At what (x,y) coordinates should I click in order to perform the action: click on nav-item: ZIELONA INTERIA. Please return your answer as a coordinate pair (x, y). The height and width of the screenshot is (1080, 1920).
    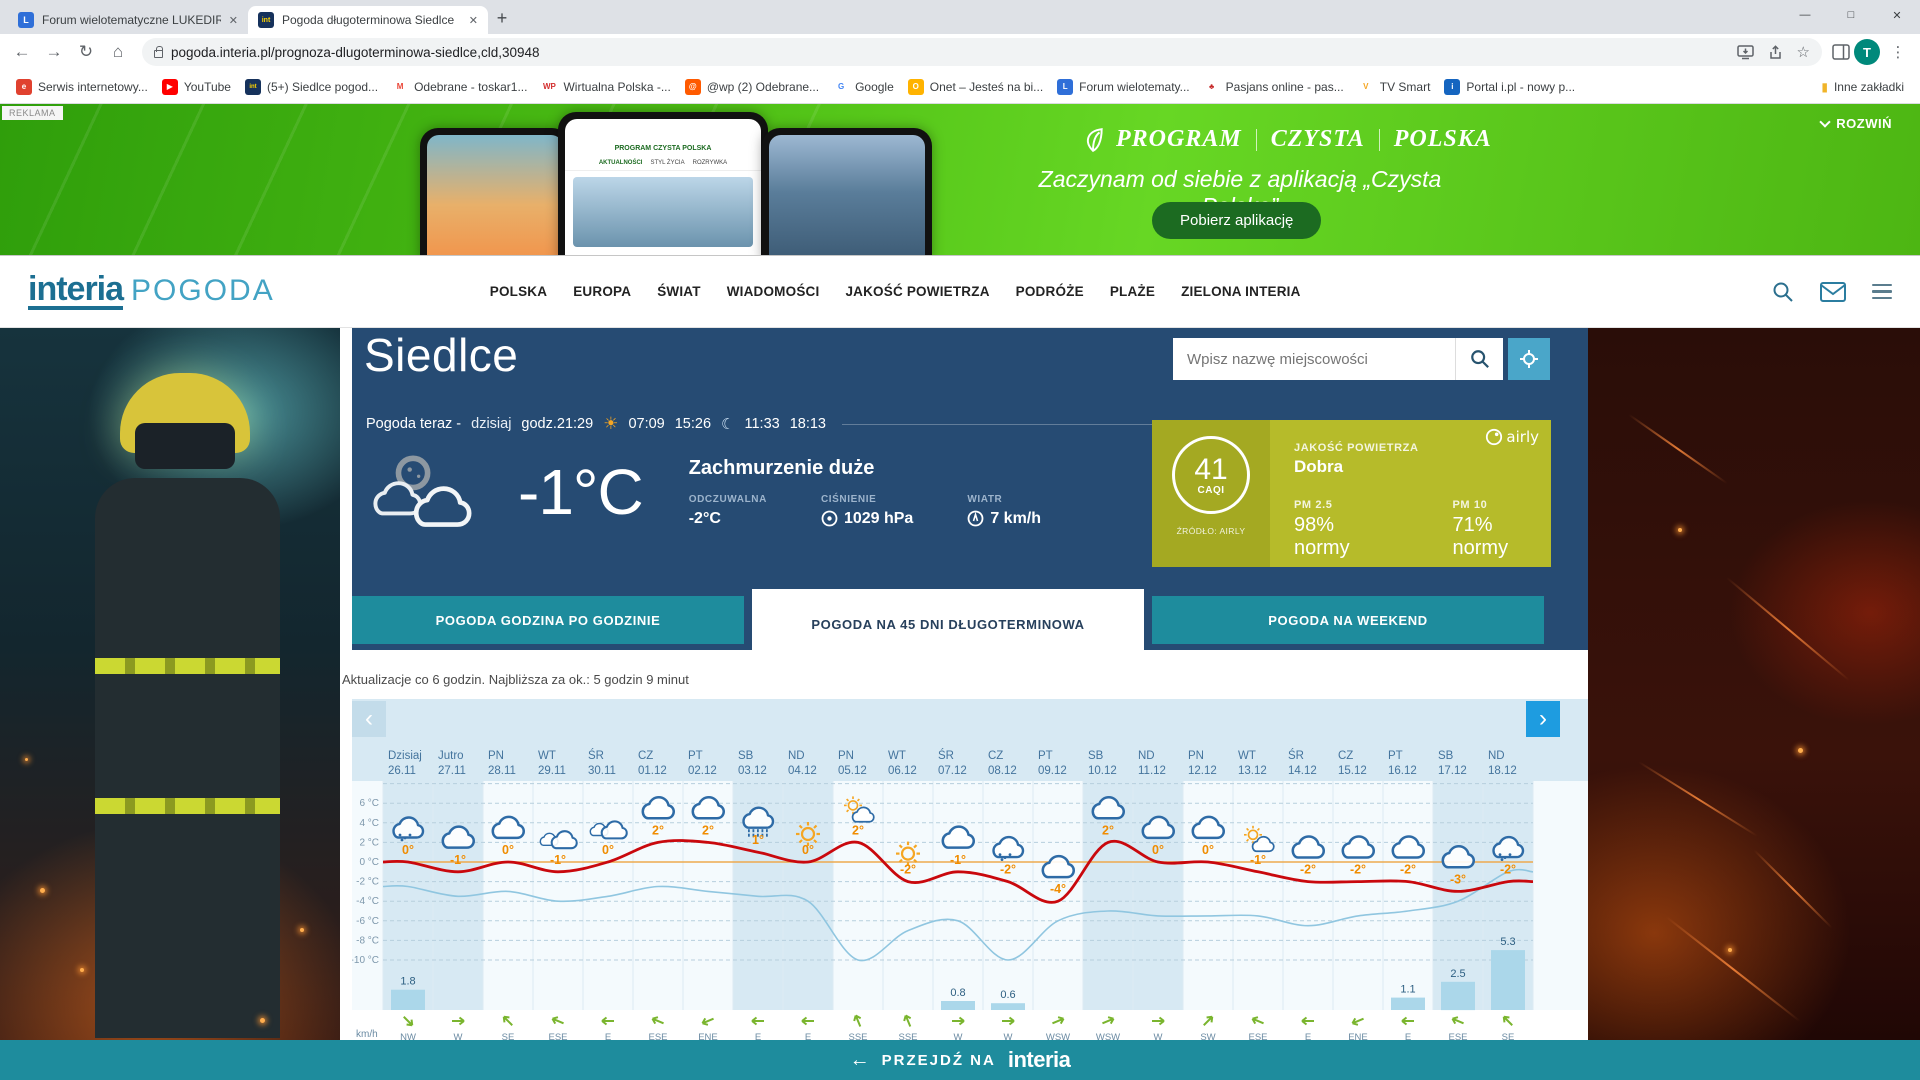
    Looking at the image, I should click on (1241, 291).